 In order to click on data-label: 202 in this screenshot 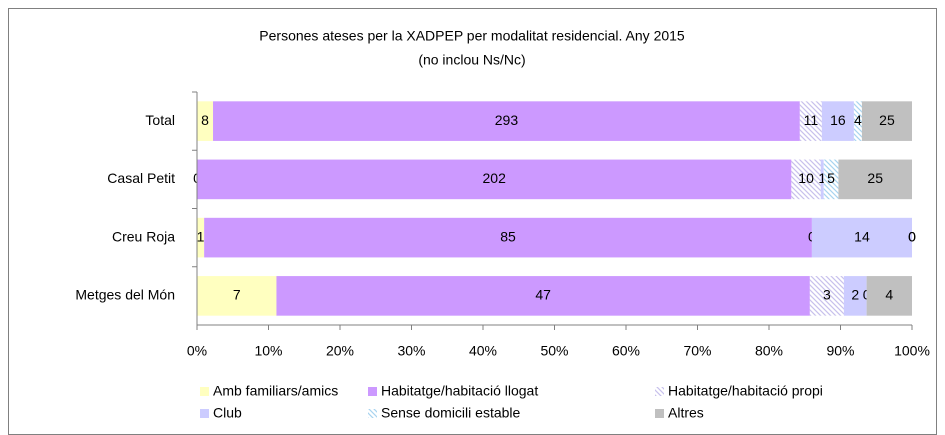, I will do `click(495, 178)`.